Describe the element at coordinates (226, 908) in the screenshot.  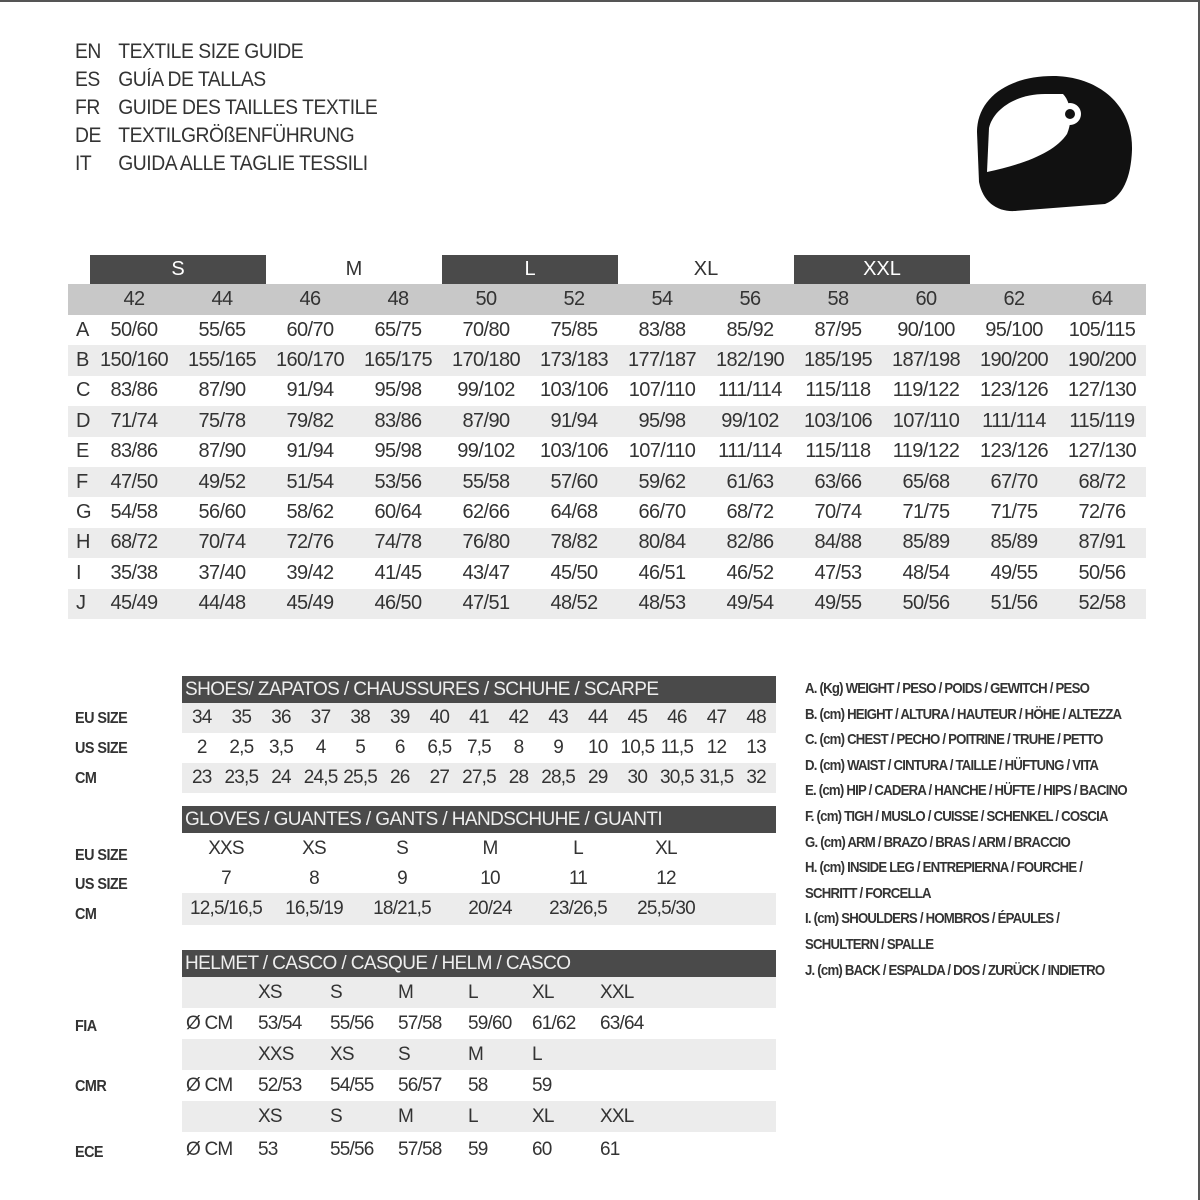
I see `cell: 12,5/16,5` at that location.